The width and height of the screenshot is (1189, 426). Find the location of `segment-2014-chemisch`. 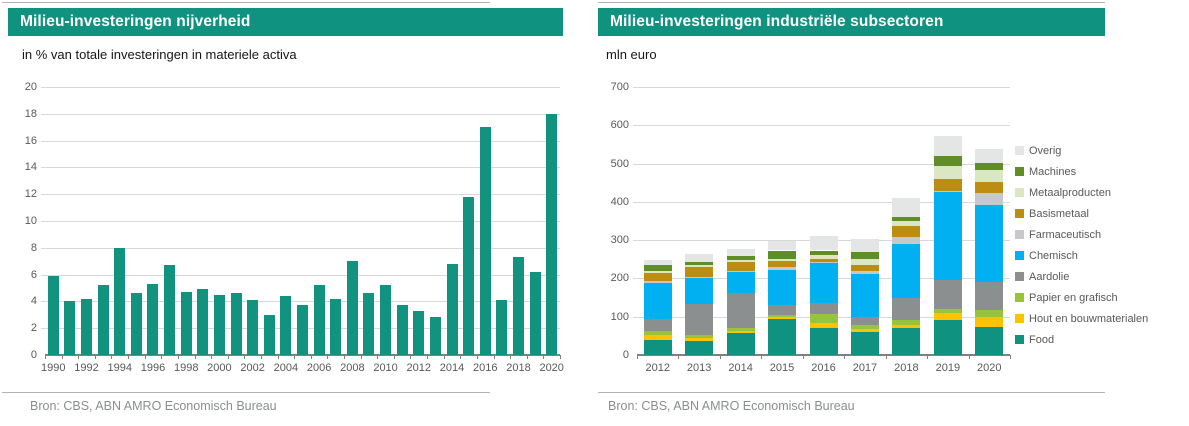

segment-2014-chemisch is located at coordinates (740, 282).